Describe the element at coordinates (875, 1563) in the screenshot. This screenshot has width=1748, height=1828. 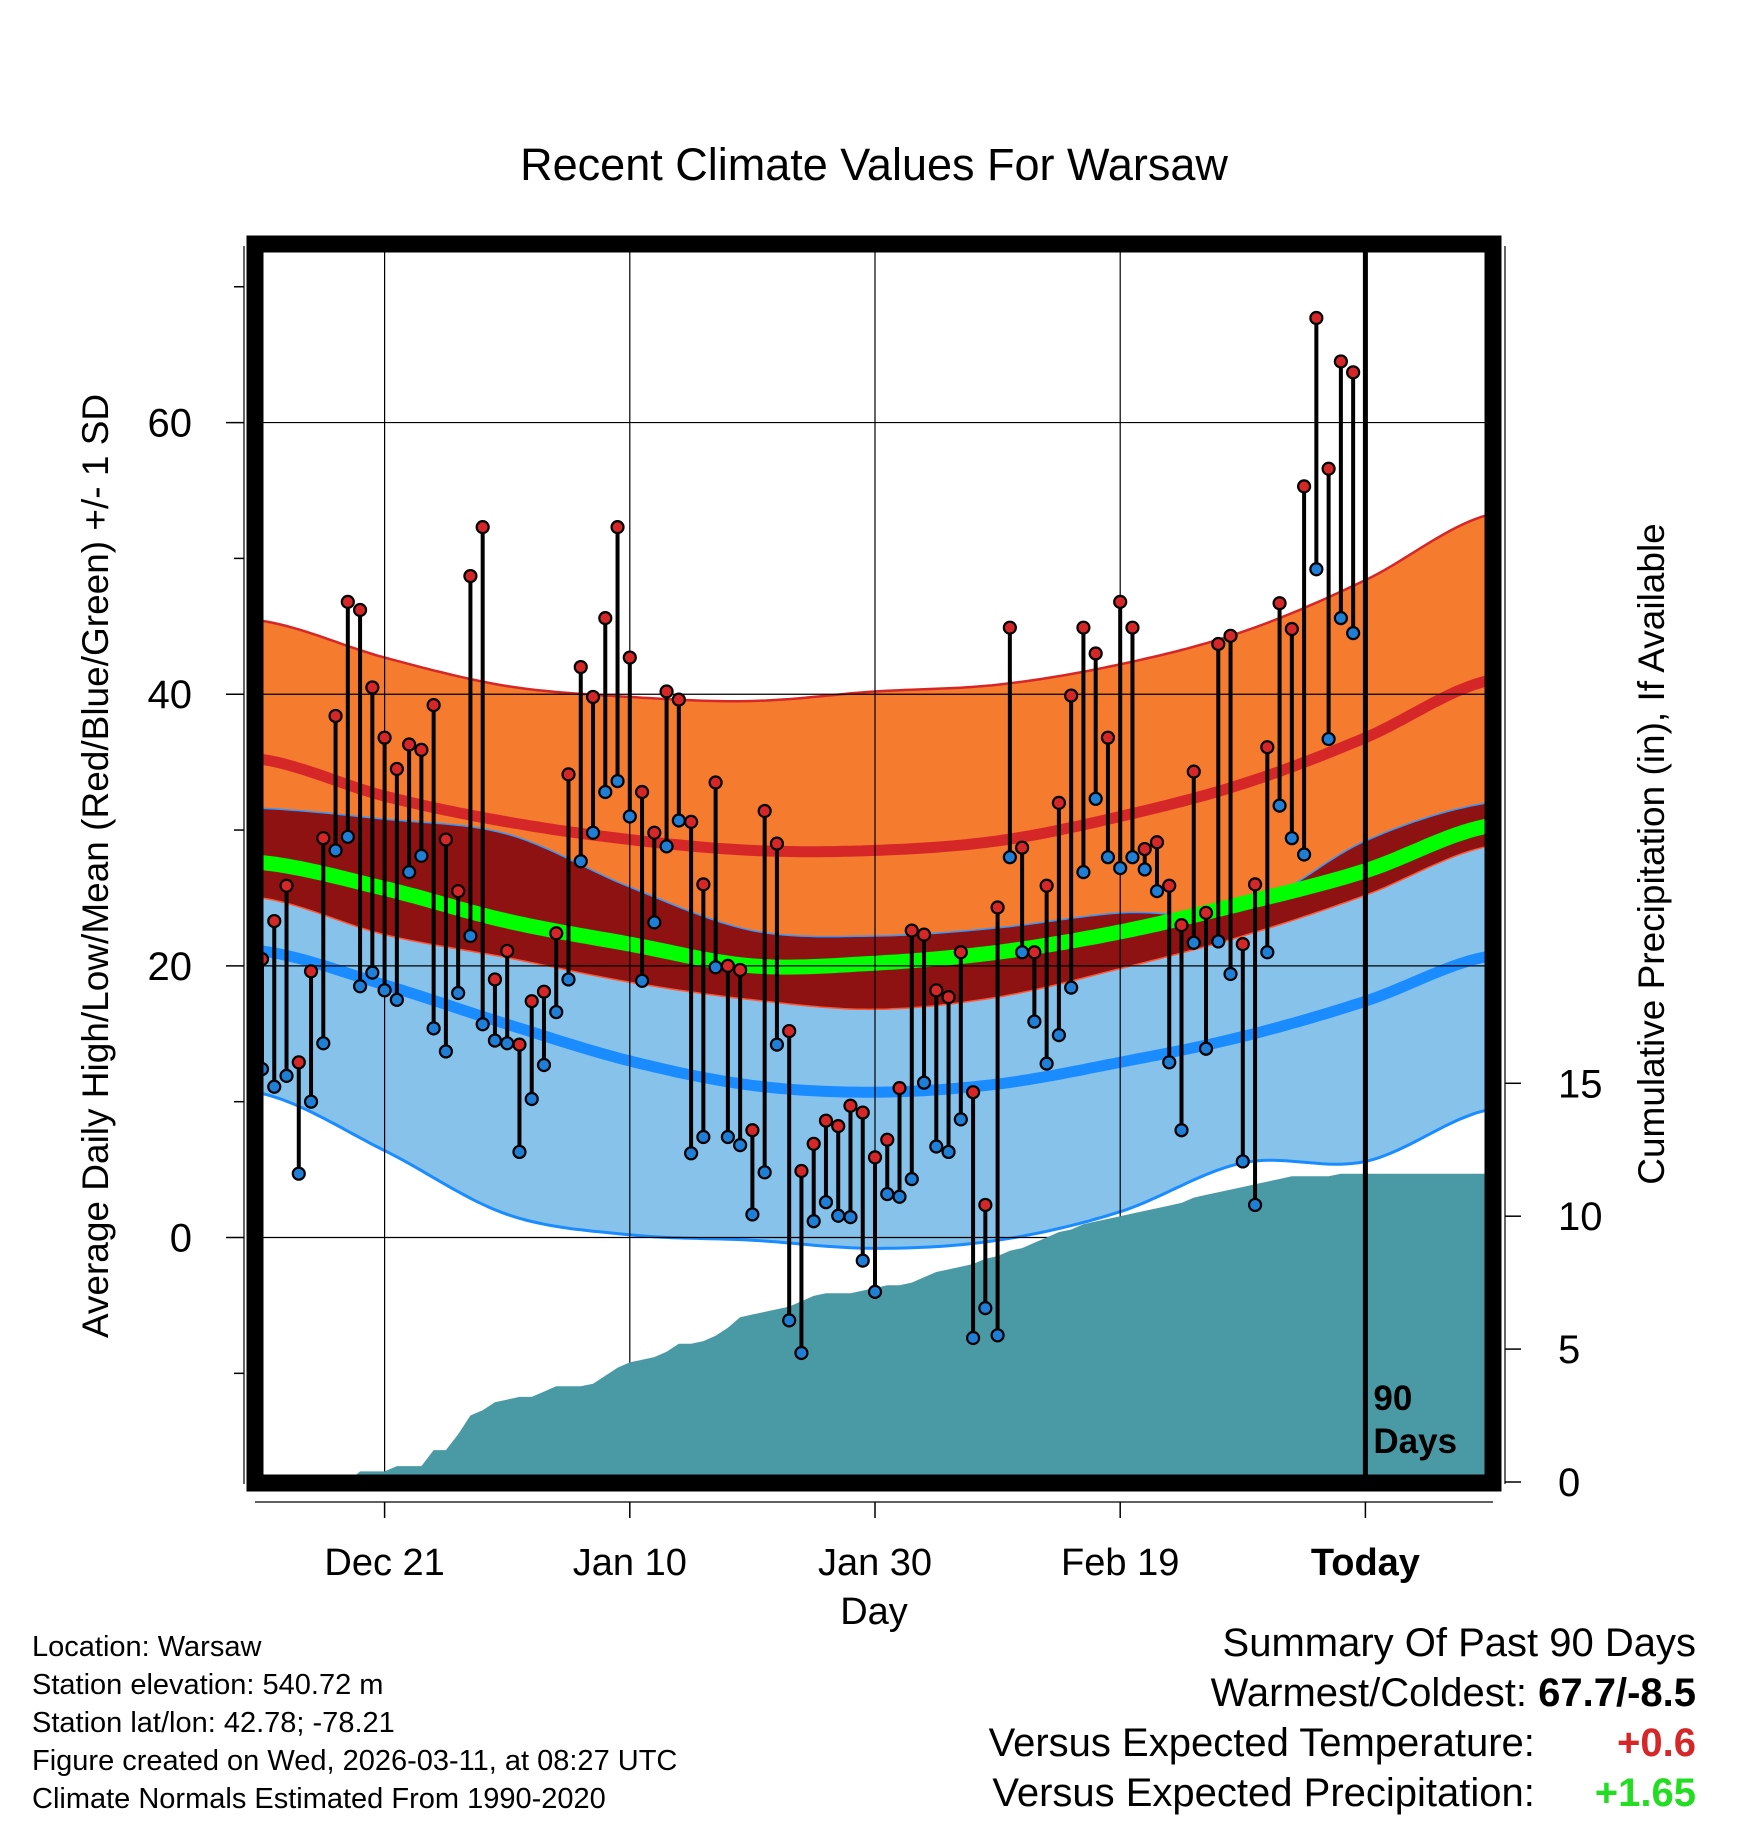
I see `x-tick-label: Jan 30` at that location.